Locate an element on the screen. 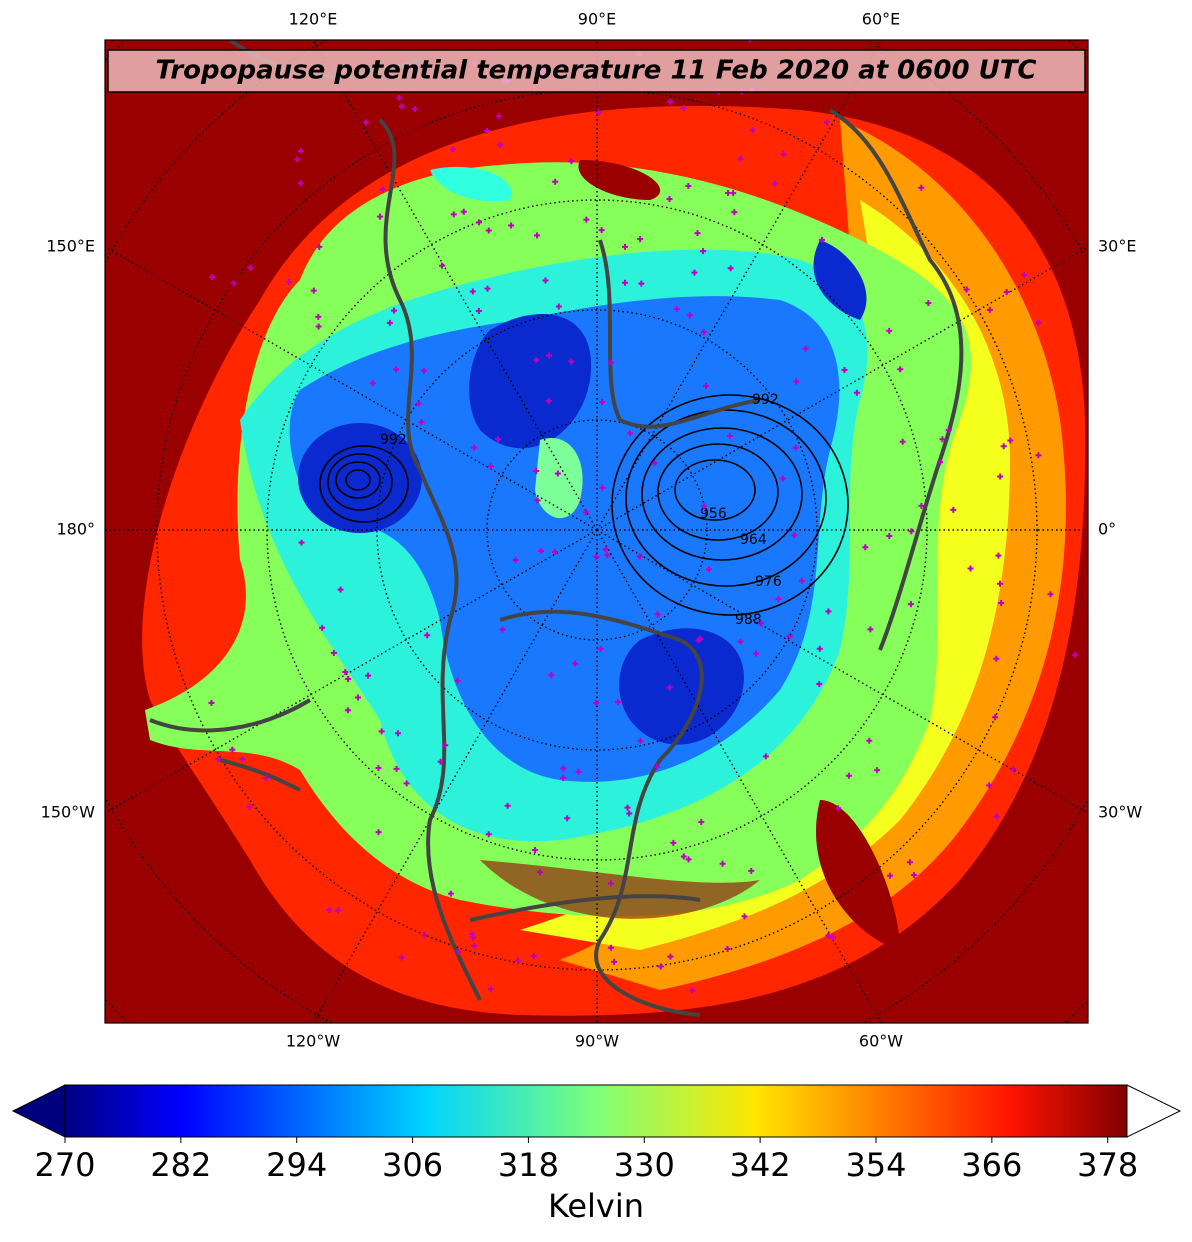 The image size is (1192, 1242). colorbar: Kelvin 270 282 294 306 318 330 342 354 366 378 is located at coordinates (596, 1154).